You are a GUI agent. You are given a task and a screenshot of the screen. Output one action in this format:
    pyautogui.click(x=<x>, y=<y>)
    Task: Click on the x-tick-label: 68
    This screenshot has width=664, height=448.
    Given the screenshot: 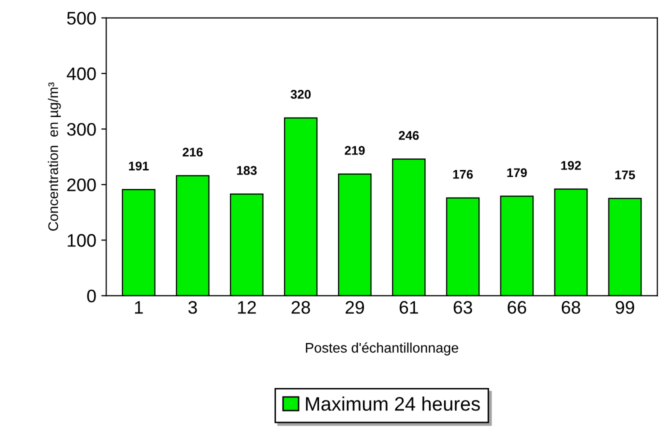 What is the action you would take?
    pyautogui.click(x=571, y=307)
    